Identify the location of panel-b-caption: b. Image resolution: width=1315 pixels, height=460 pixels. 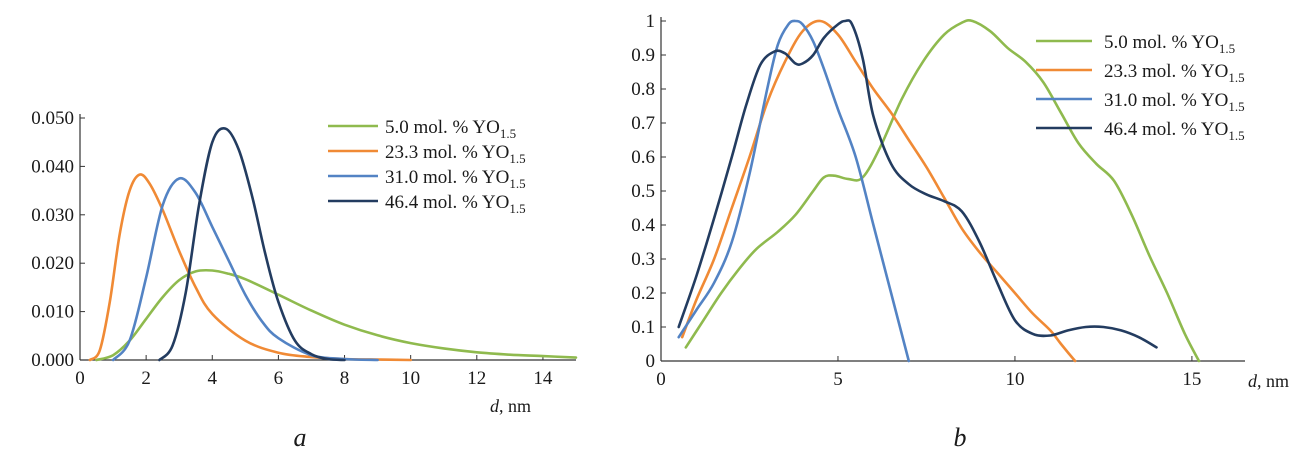
(960, 437).